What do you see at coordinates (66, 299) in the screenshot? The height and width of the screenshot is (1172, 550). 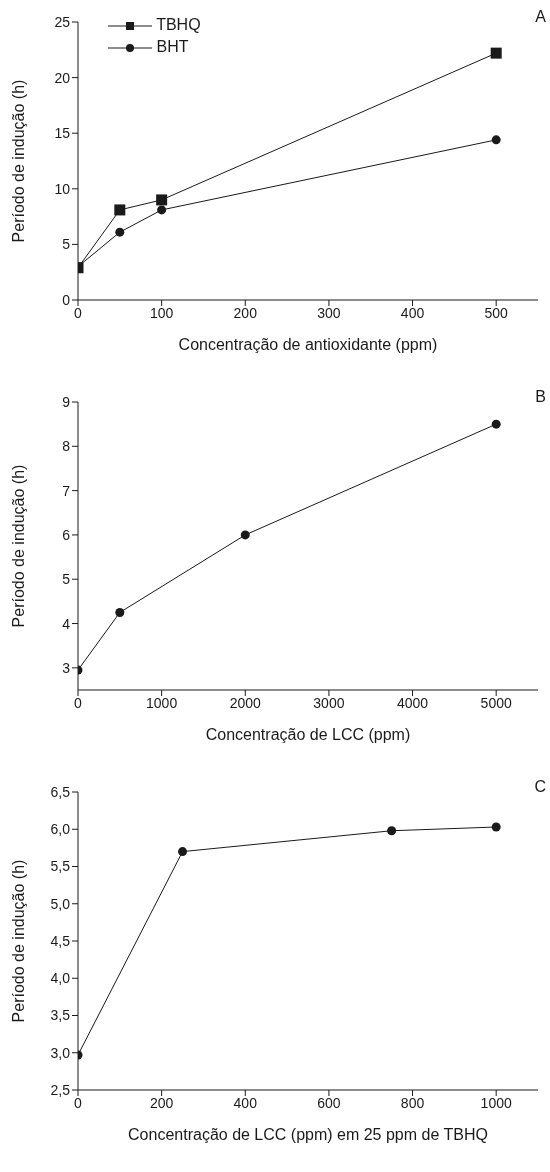 I see `y-tick-label: 0` at bounding box center [66, 299].